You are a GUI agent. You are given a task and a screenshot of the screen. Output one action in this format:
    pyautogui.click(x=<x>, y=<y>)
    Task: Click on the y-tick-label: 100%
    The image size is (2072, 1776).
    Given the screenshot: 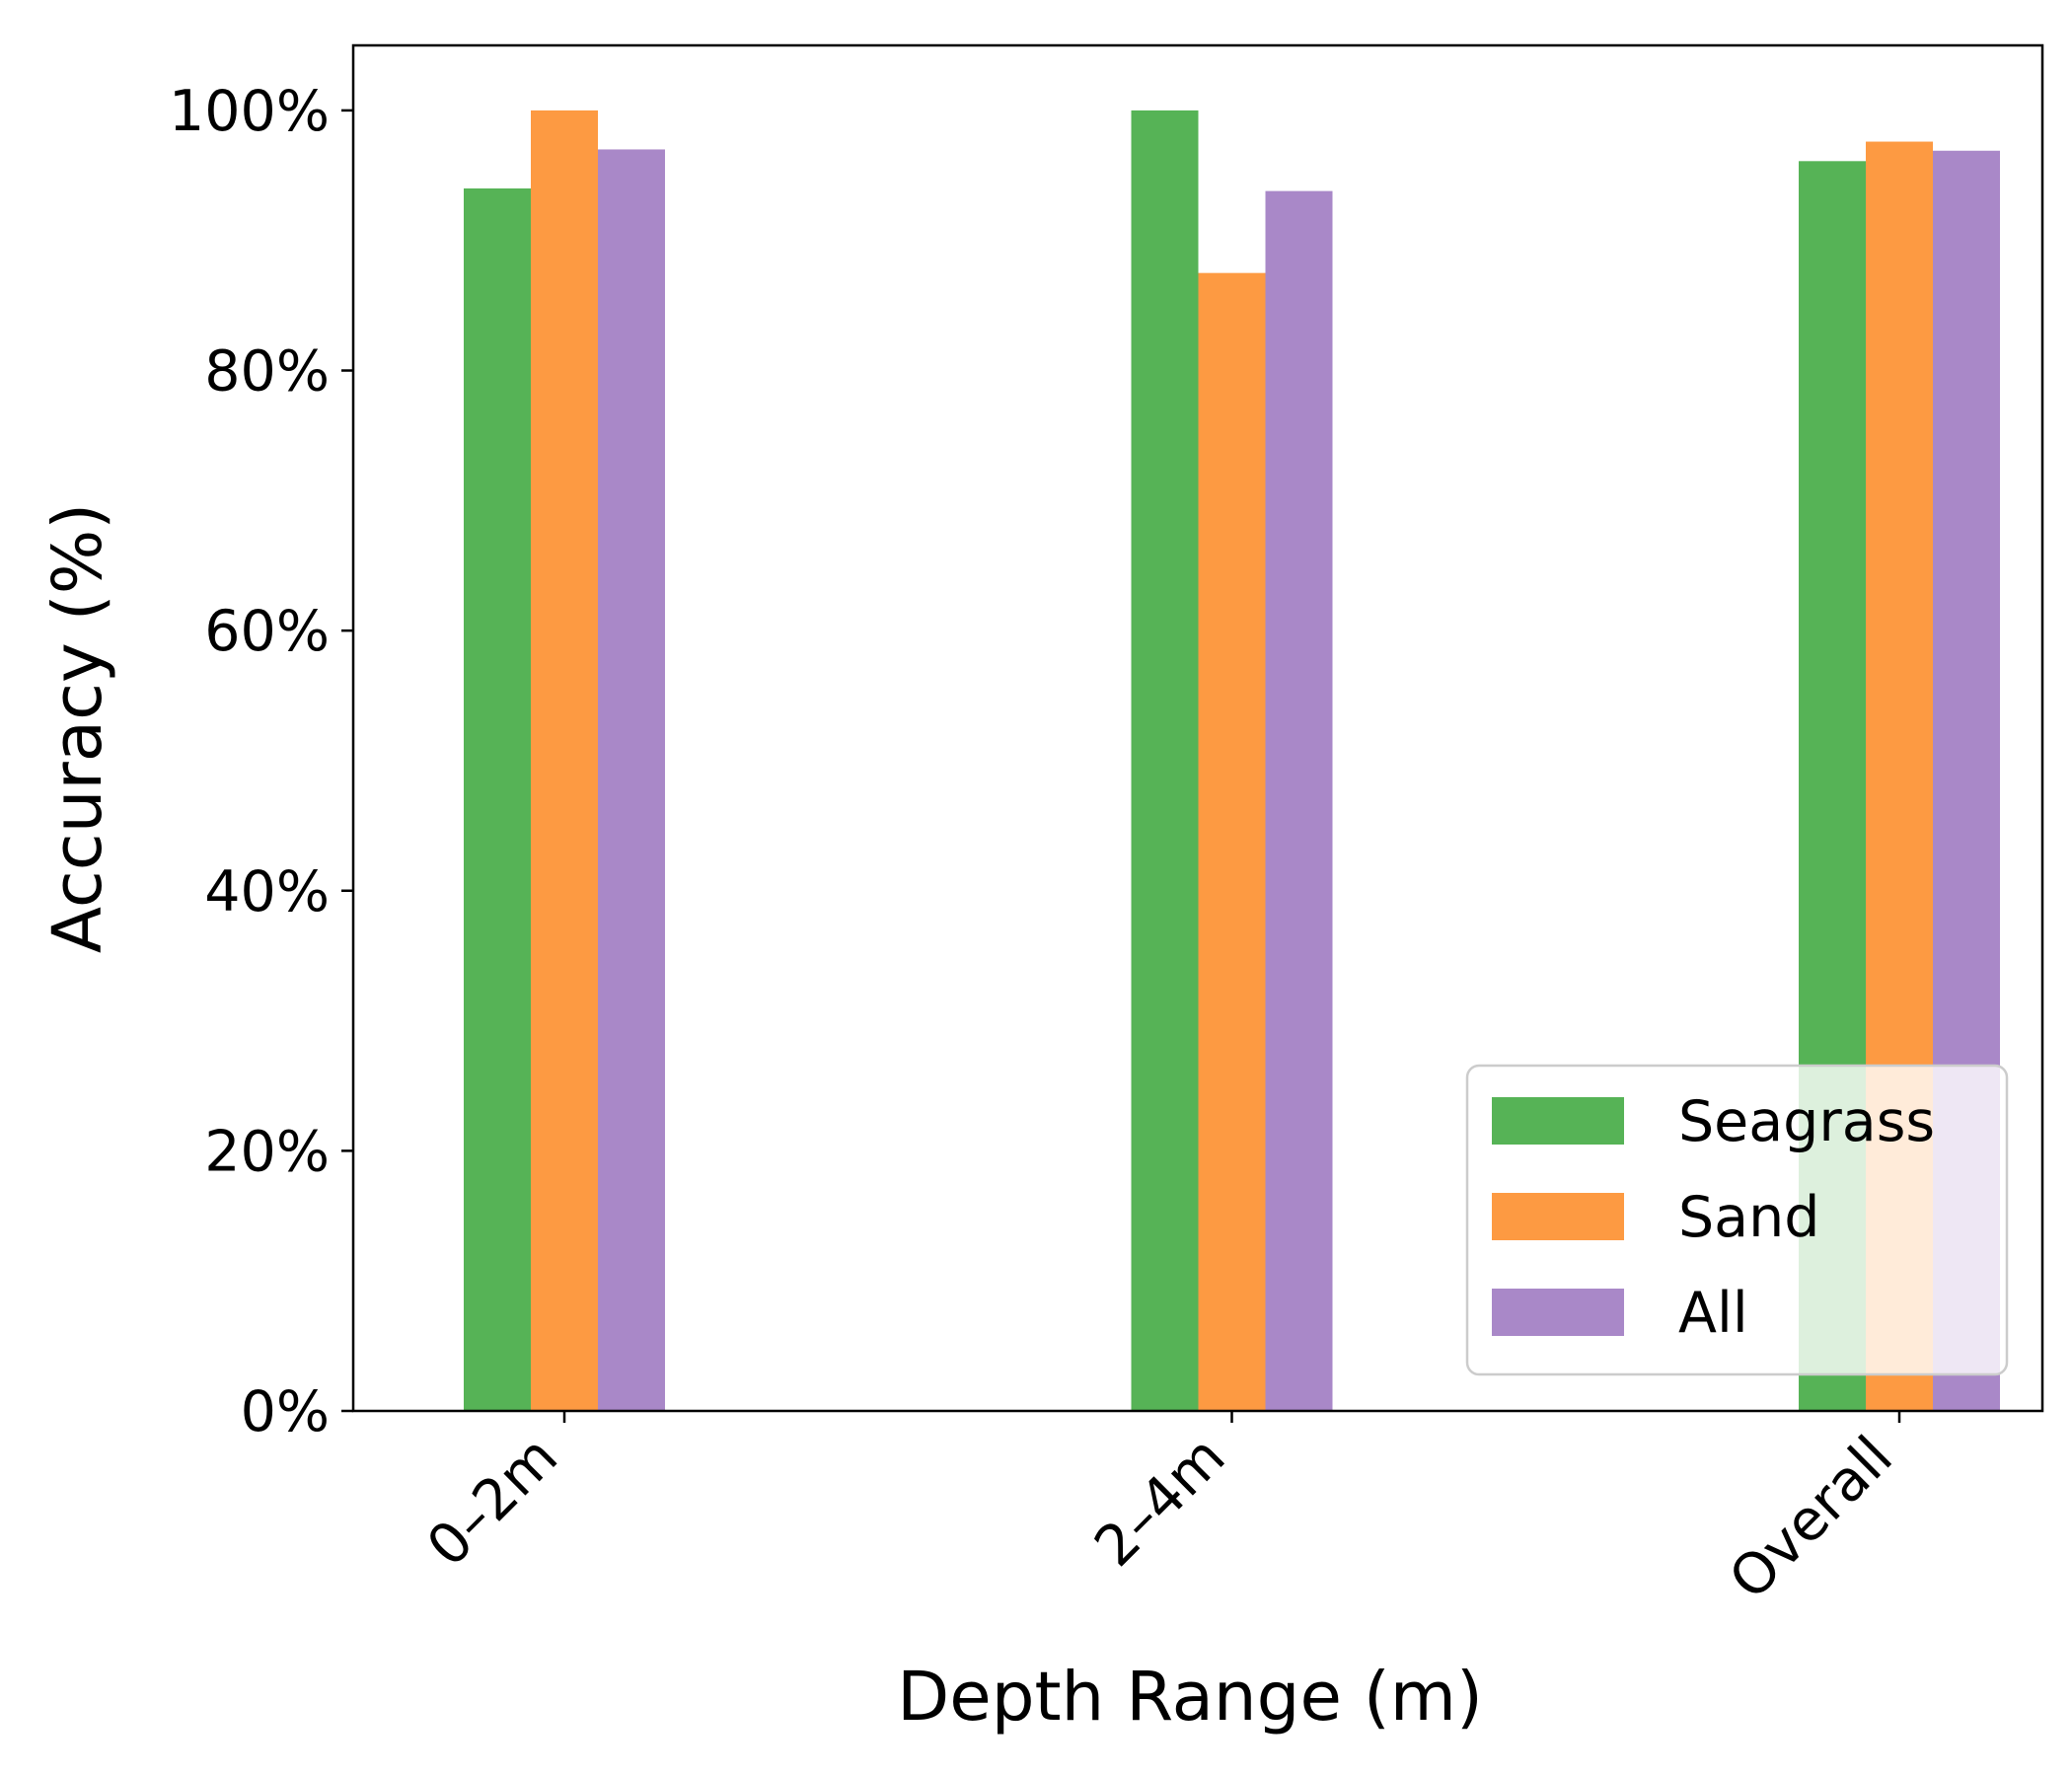 What is the action you would take?
    pyautogui.click(x=250, y=112)
    